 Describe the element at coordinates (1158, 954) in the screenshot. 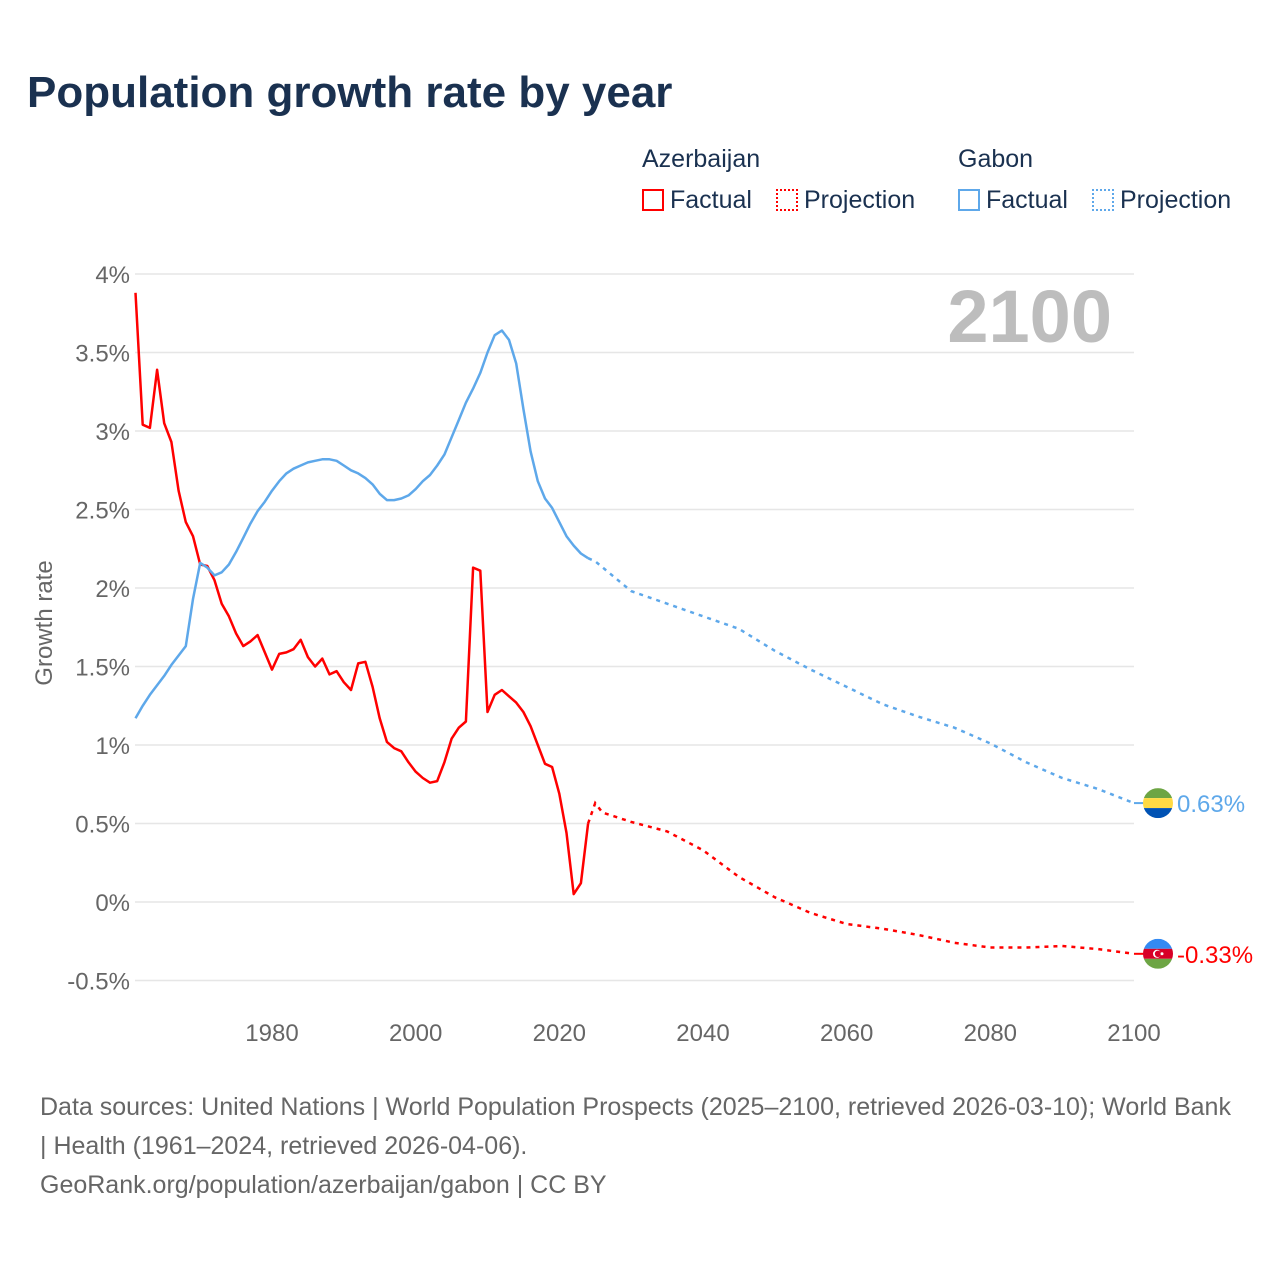

I see `flag-crescent-cut` at that location.